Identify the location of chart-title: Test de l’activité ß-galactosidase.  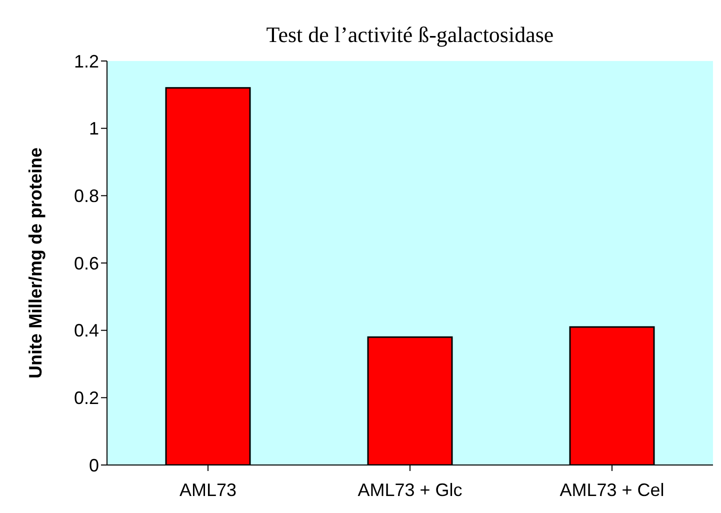
(410, 35).